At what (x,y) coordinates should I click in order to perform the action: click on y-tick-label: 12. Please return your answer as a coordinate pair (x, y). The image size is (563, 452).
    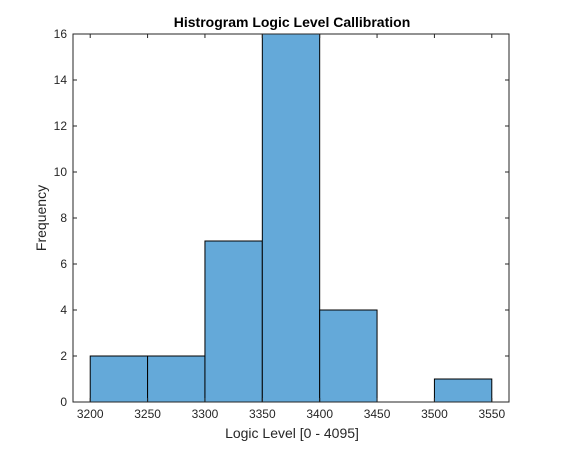
    Looking at the image, I should click on (61, 126).